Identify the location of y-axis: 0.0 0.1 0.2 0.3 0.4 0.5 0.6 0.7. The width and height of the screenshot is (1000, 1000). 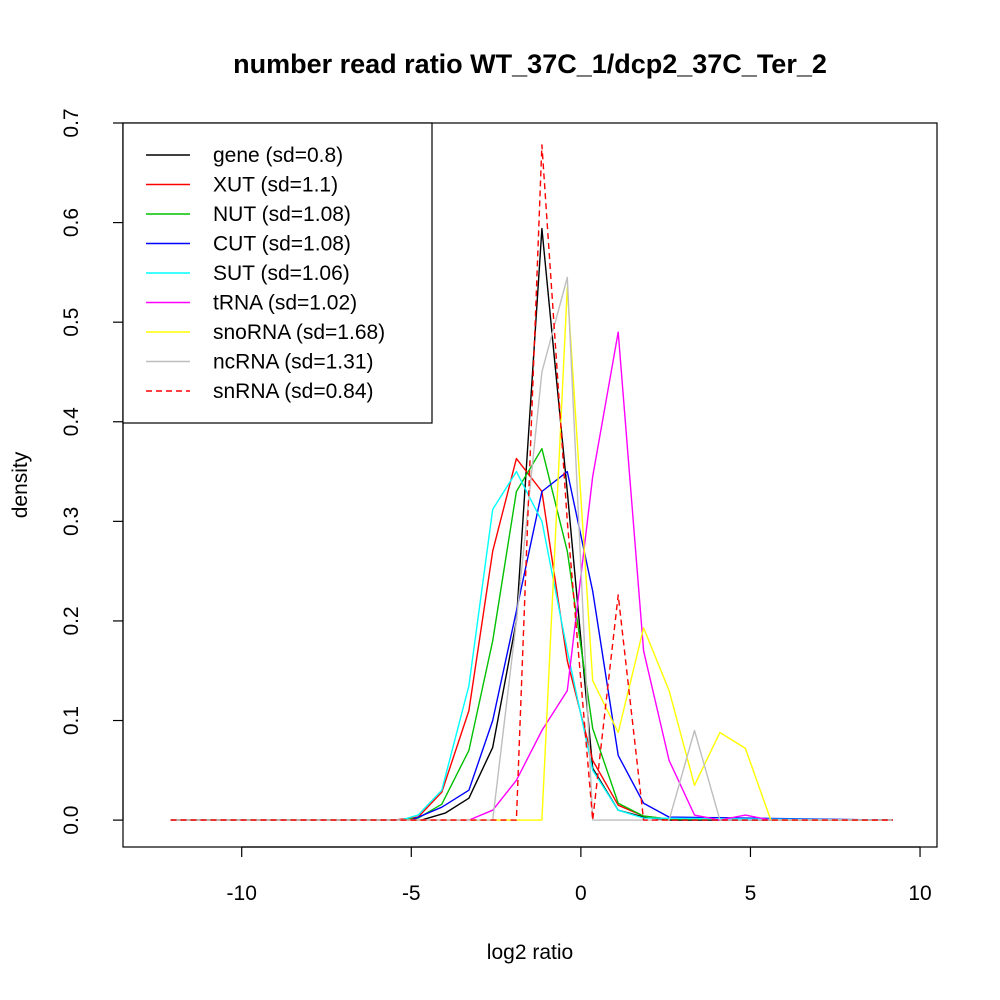
(92, 471).